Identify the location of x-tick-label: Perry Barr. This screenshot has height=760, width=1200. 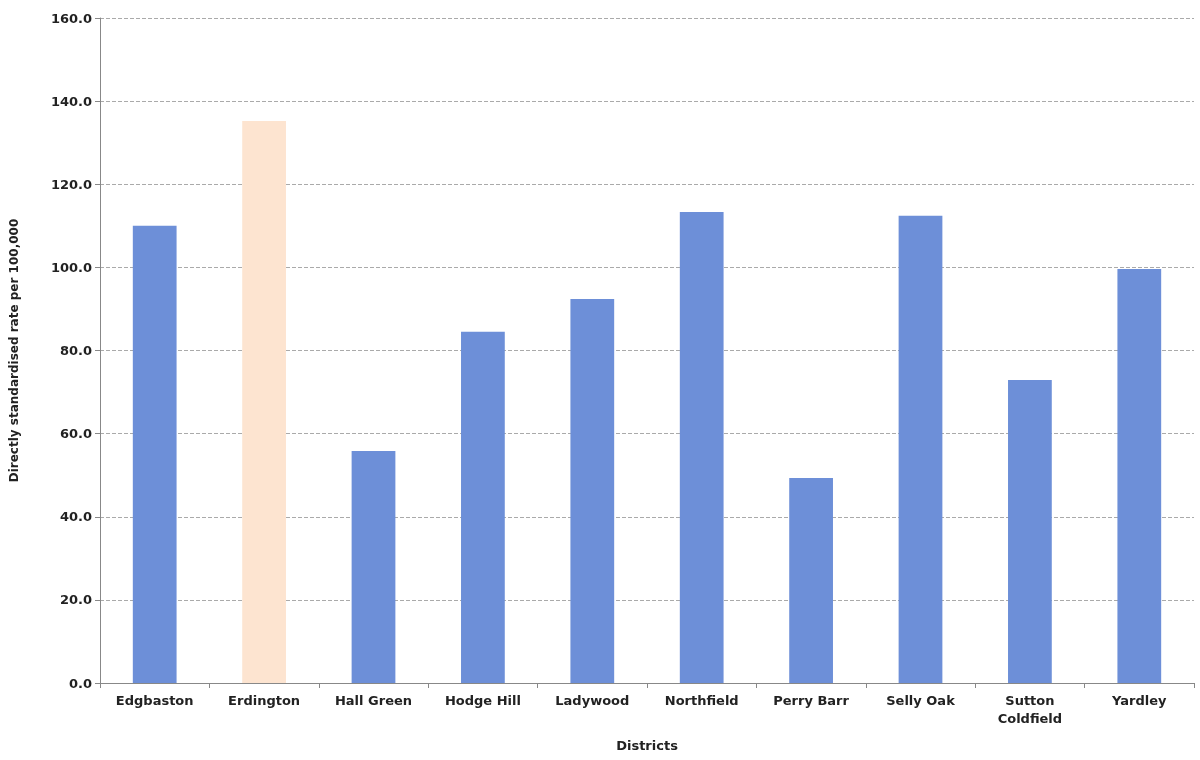
(811, 700).